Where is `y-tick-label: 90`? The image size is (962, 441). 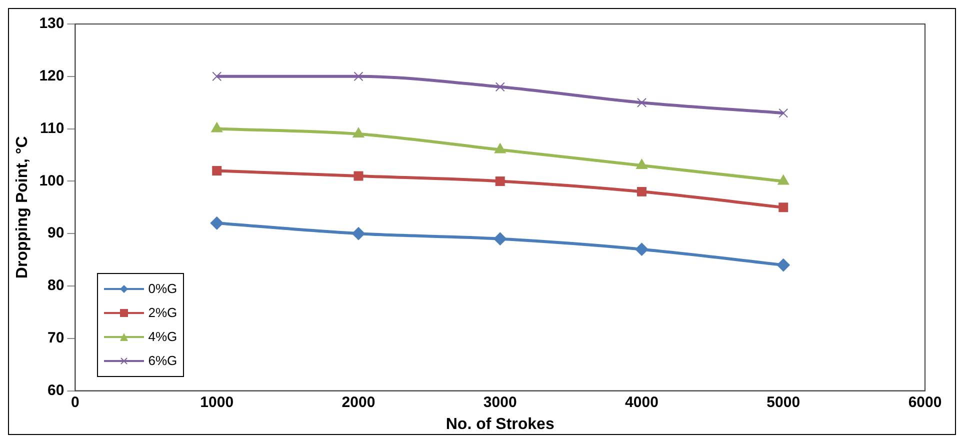 y-tick-label: 90 is located at coordinates (56, 233).